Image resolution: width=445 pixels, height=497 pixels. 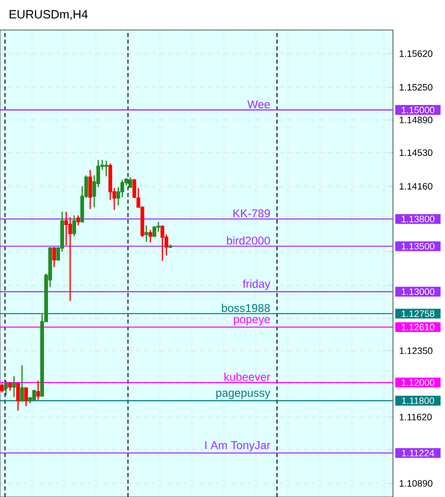 I want to click on text: 1.11800, so click(x=418, y=400).